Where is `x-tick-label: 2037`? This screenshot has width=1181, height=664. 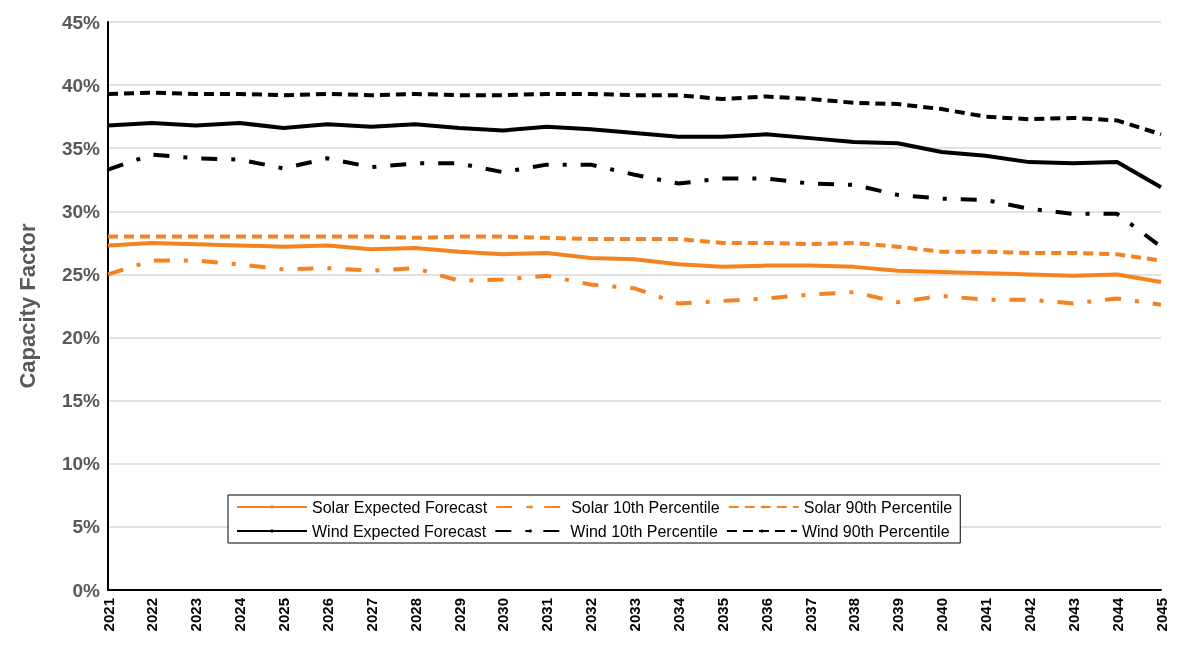 x-tick-label: 2037 is located at coordinates (810, 615).